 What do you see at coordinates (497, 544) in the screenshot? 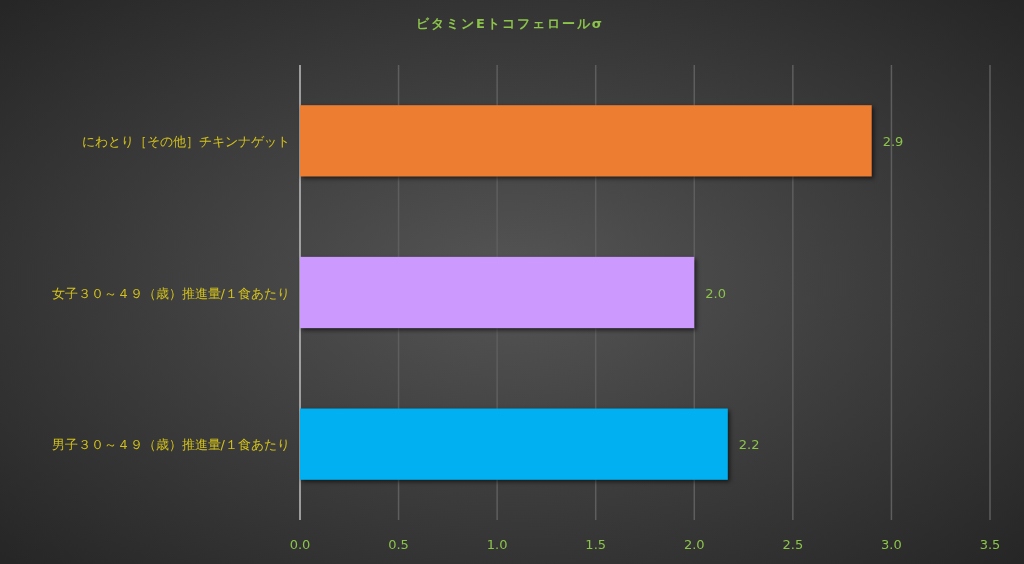
I see `text: 1.0` at bounding box center [497, 544].